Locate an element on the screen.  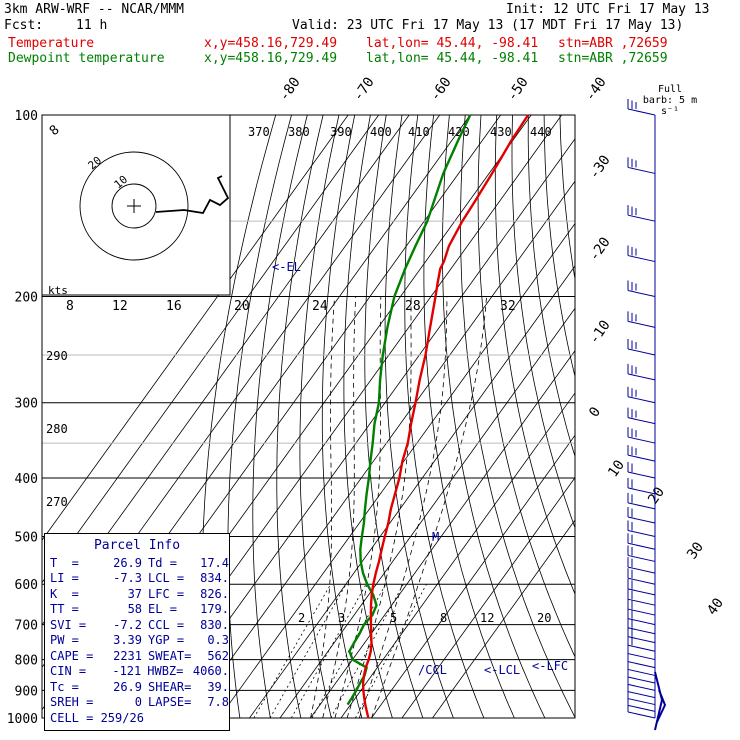
moist-adiabat-line is located at coordinates (429, 507).